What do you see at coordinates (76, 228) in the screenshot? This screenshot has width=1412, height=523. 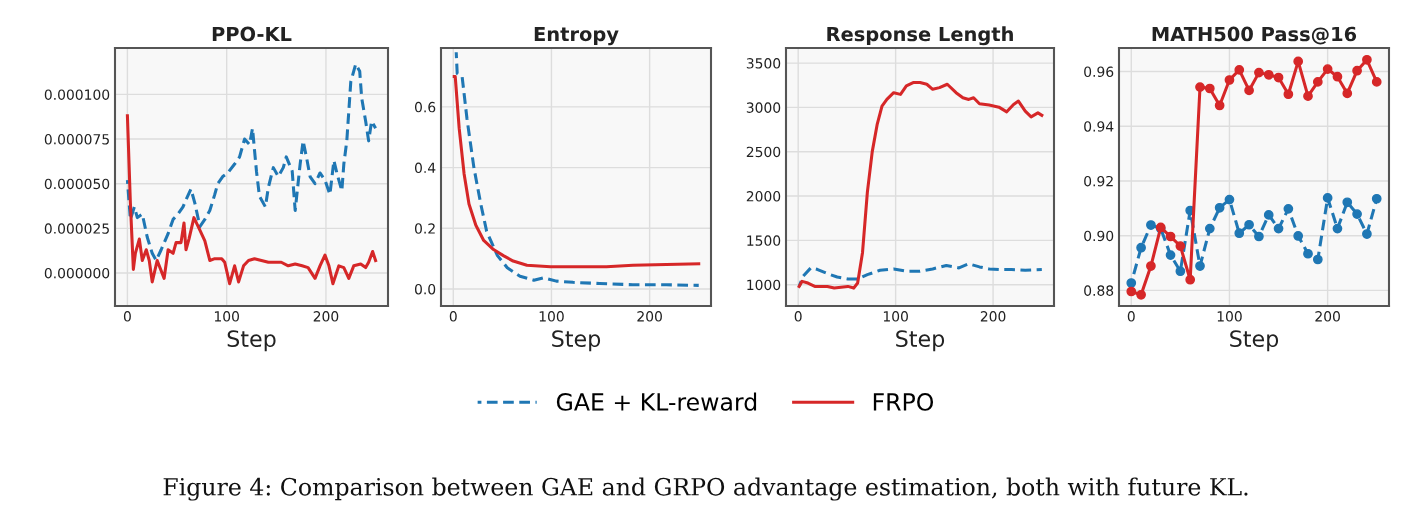 I see `y-tick-label: 0.000025` at bounding box center [76, 228].